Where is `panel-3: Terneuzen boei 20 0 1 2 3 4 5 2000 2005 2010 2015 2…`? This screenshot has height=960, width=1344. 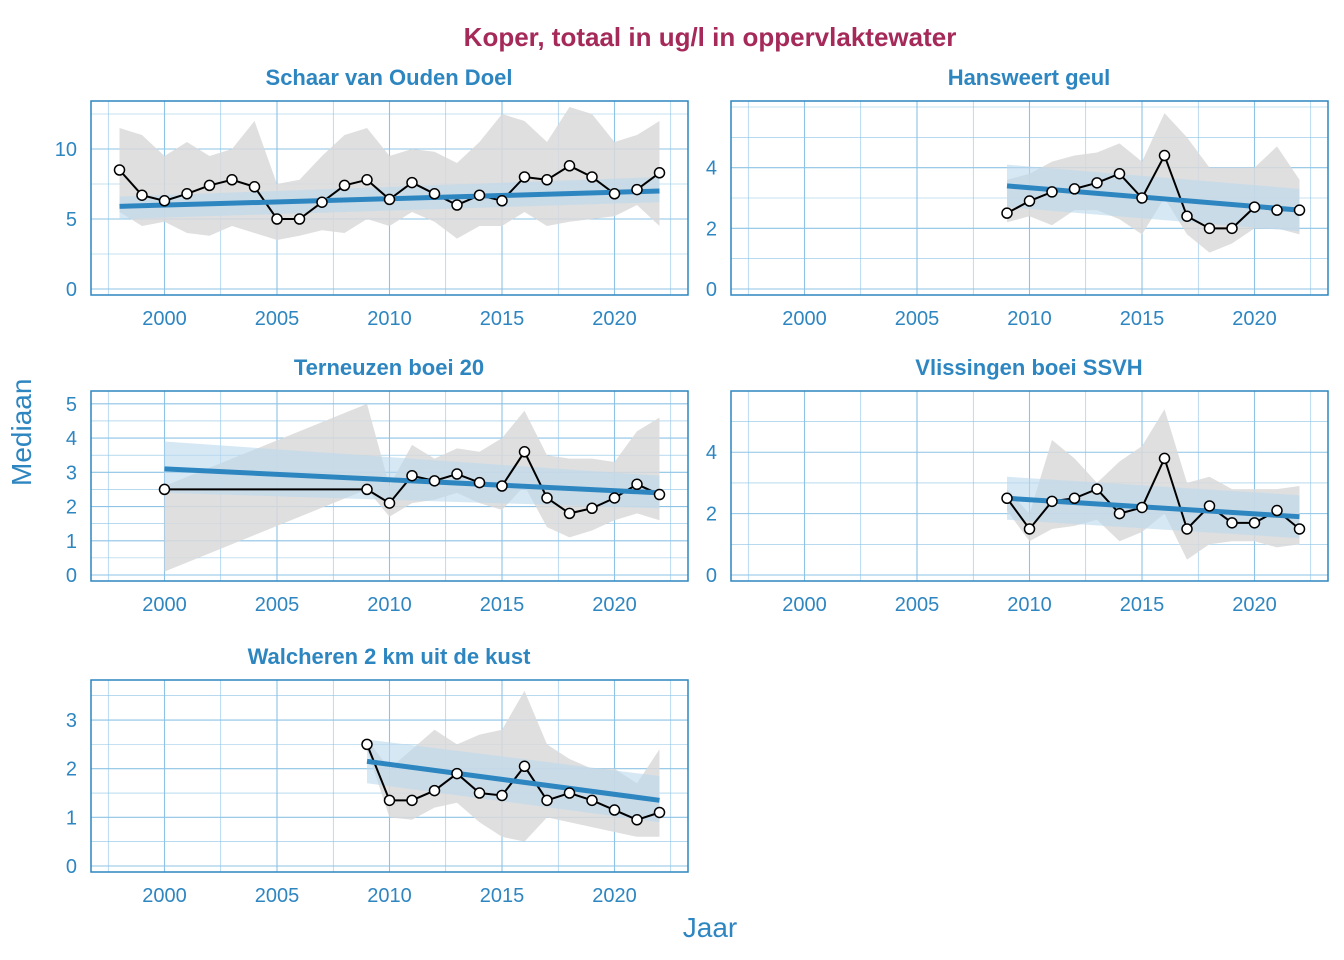
panel-3: Terneuzen boei 20 0 1 2 3 4 5 2000 2005 2010 2015 2… is located at coordinates (377, 485).